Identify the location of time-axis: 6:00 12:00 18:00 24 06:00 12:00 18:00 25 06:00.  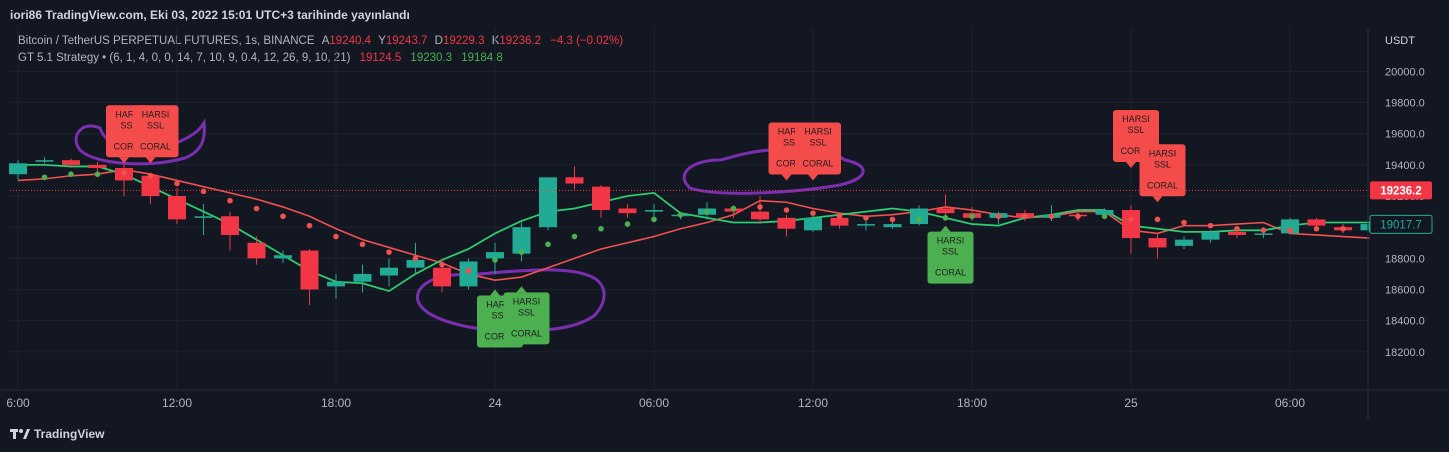
(724, 399).